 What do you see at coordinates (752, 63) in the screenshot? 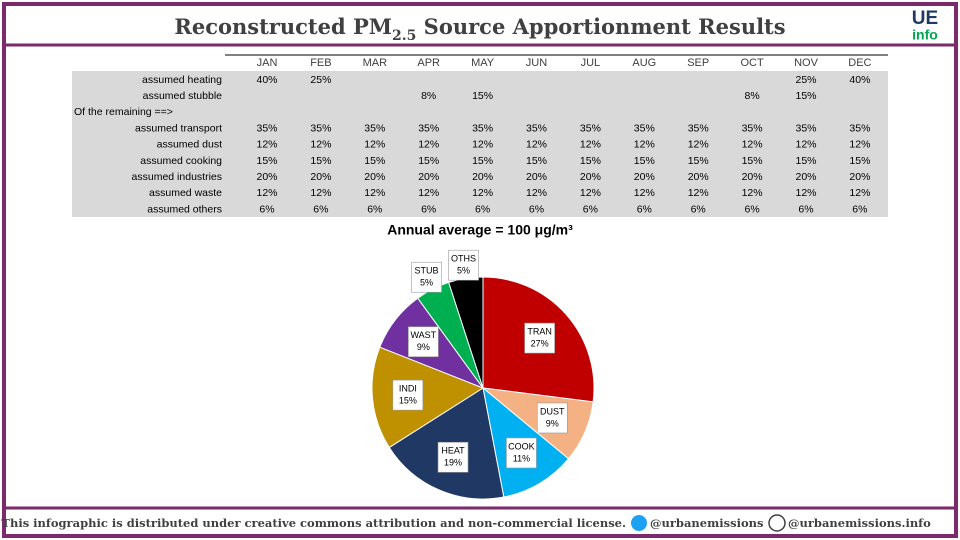
I see `column-header: OCT` at bounding box center [752, 63].